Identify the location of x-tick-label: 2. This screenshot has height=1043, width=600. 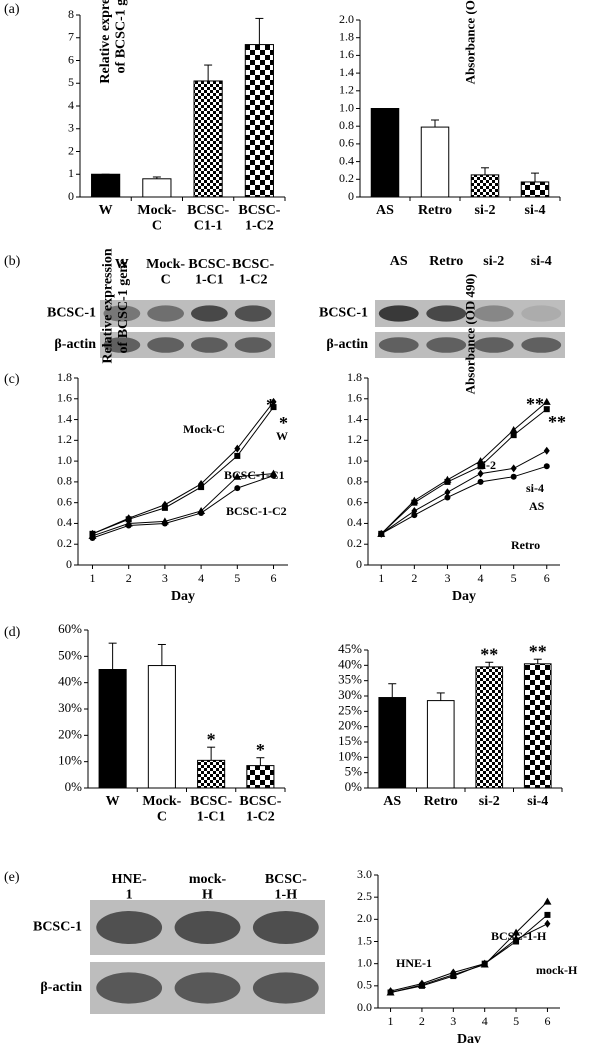
(422, 1021).